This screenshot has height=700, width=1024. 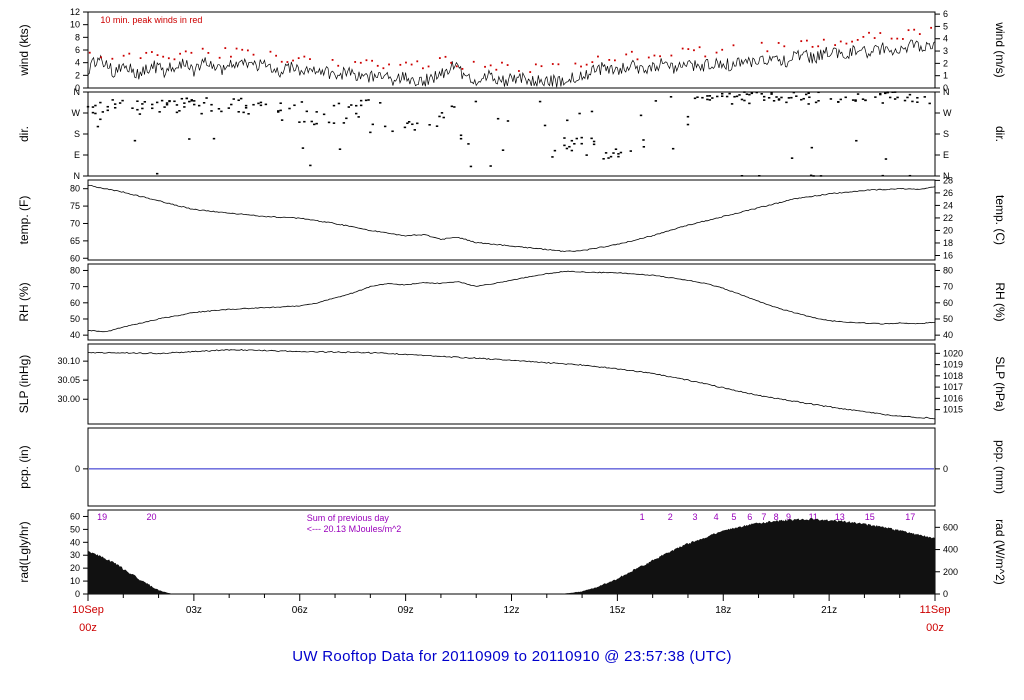 I want to click on rad-annotation: Sum of previous day, so click(x=348, y=518).